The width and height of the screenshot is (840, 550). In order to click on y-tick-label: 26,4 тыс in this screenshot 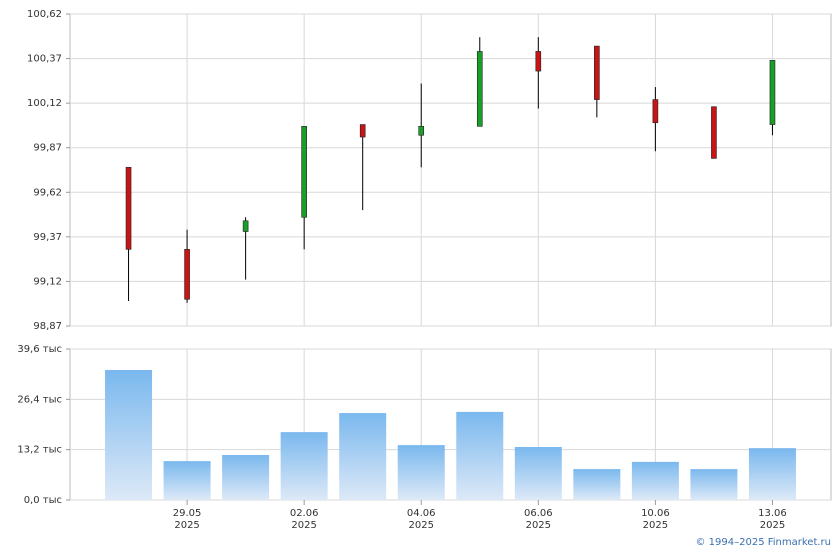, I will do `click(39, 399)`.